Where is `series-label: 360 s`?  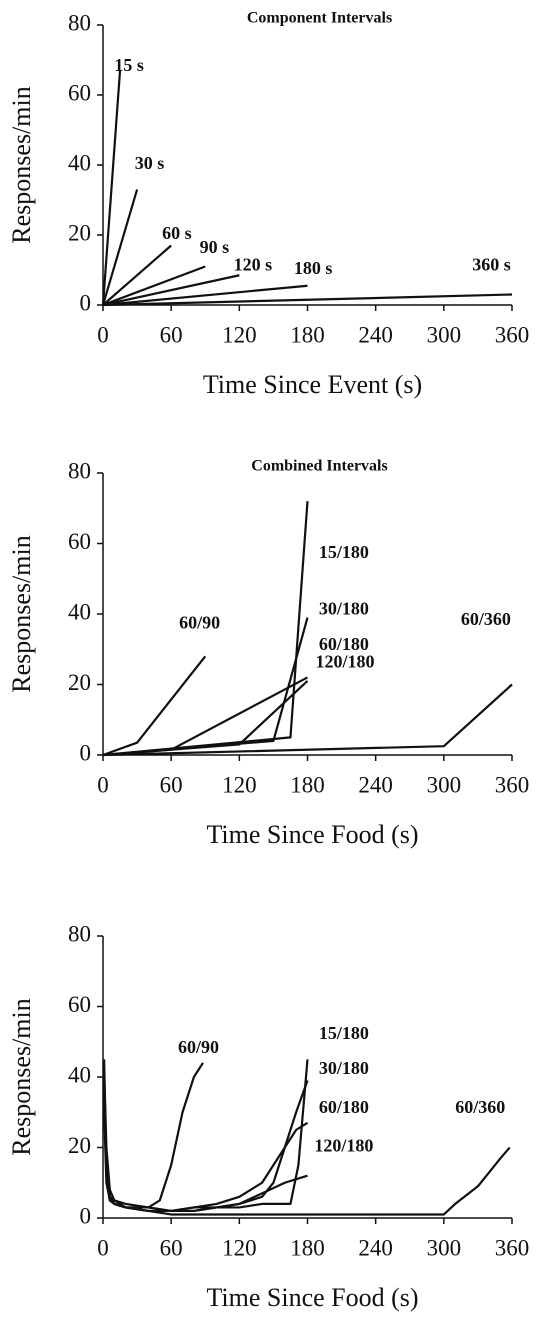
series-label: 360 s is located at coordinates (491, 265).